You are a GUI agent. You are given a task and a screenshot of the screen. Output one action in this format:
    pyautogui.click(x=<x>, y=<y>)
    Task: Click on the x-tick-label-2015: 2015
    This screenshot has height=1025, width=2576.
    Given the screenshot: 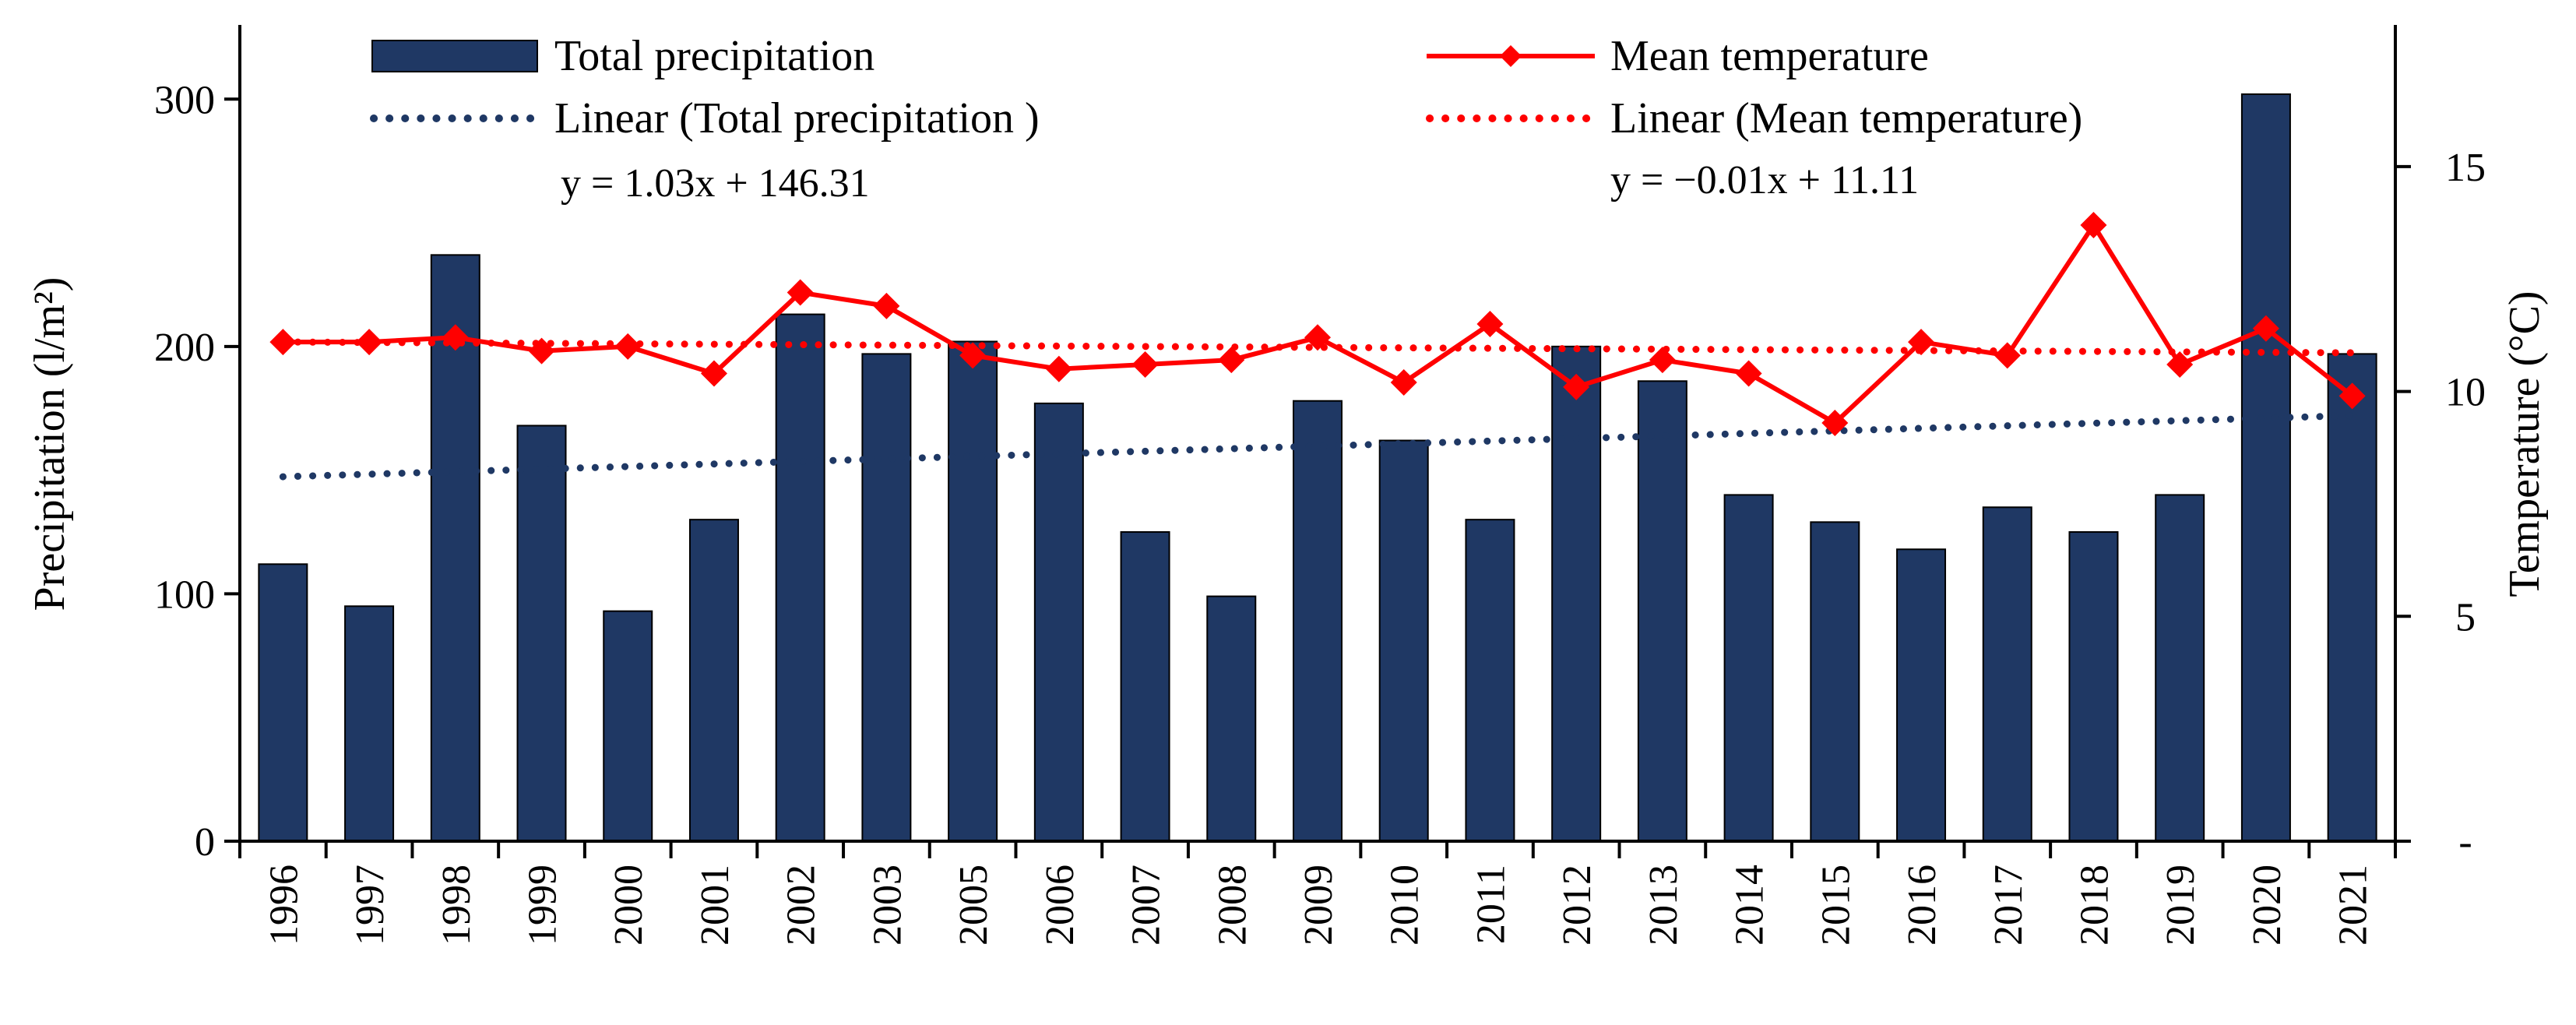 What is the action you would take?
    pyautogui.click(x=1836, y=905)
    